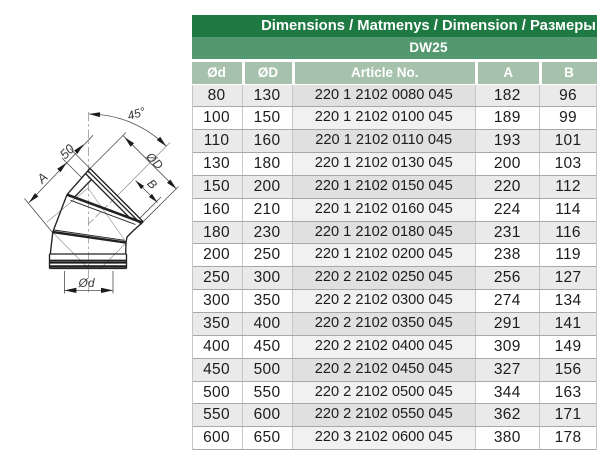 This screenshot has width=600, height=457. I want to click on svg-text: 45°, so click(137, 113).